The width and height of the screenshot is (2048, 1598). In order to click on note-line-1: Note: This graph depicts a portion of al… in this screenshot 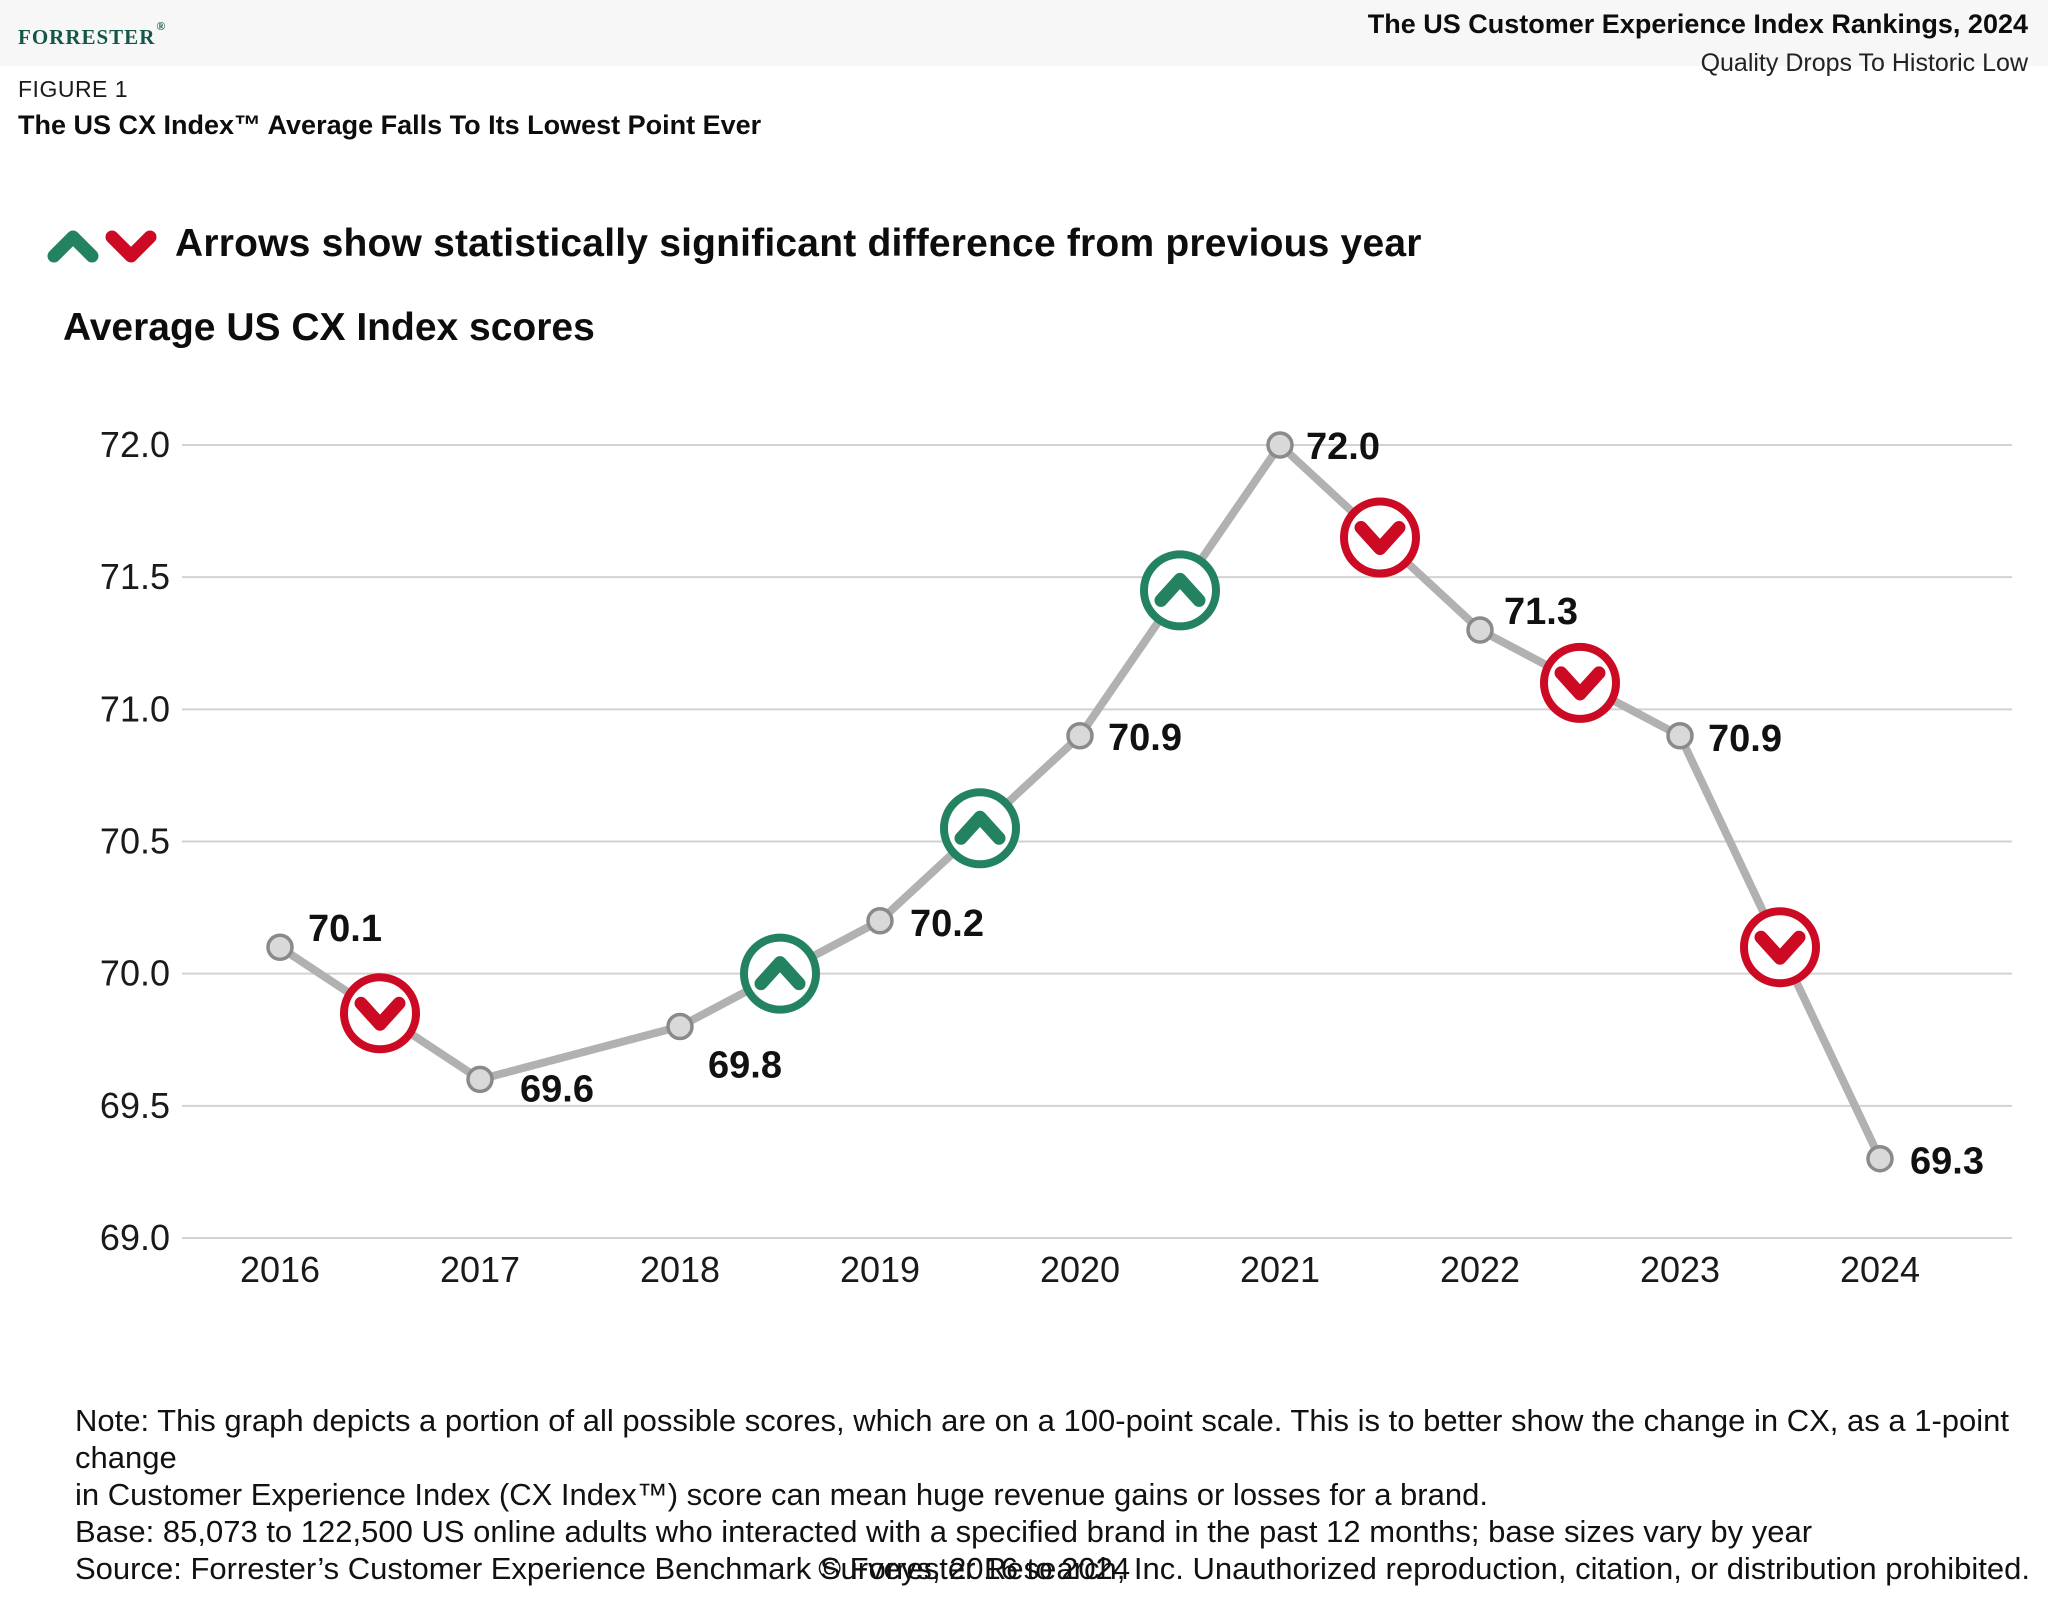, I will do `click(1042, 1439)`.